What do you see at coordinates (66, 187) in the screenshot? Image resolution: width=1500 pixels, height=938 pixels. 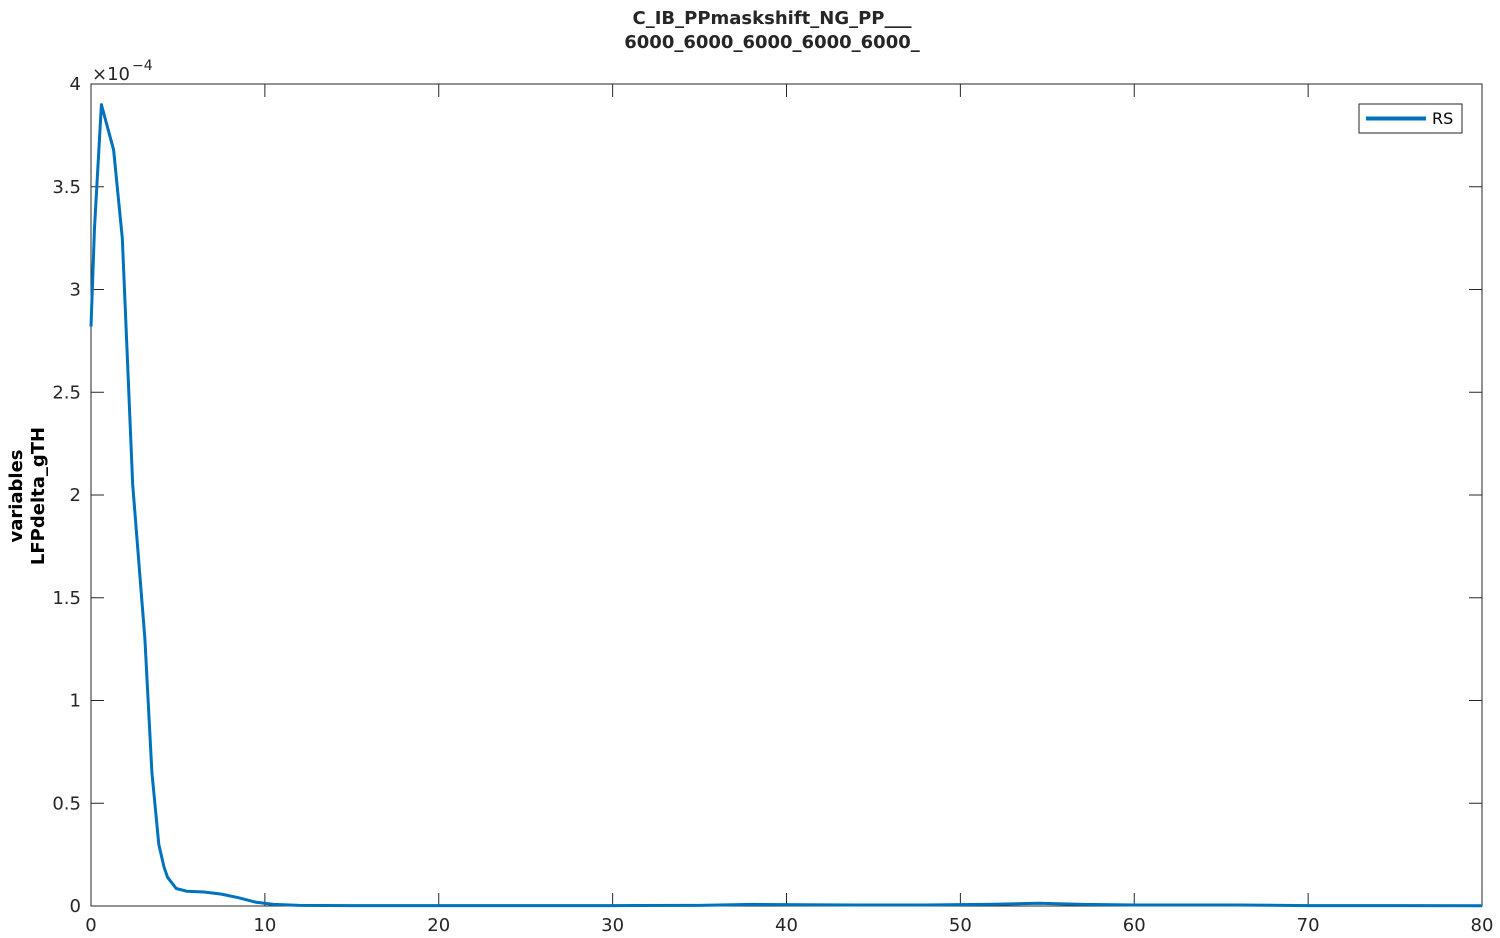 I see `y-tick-label: 3.5` at bounding box center [66, 187].